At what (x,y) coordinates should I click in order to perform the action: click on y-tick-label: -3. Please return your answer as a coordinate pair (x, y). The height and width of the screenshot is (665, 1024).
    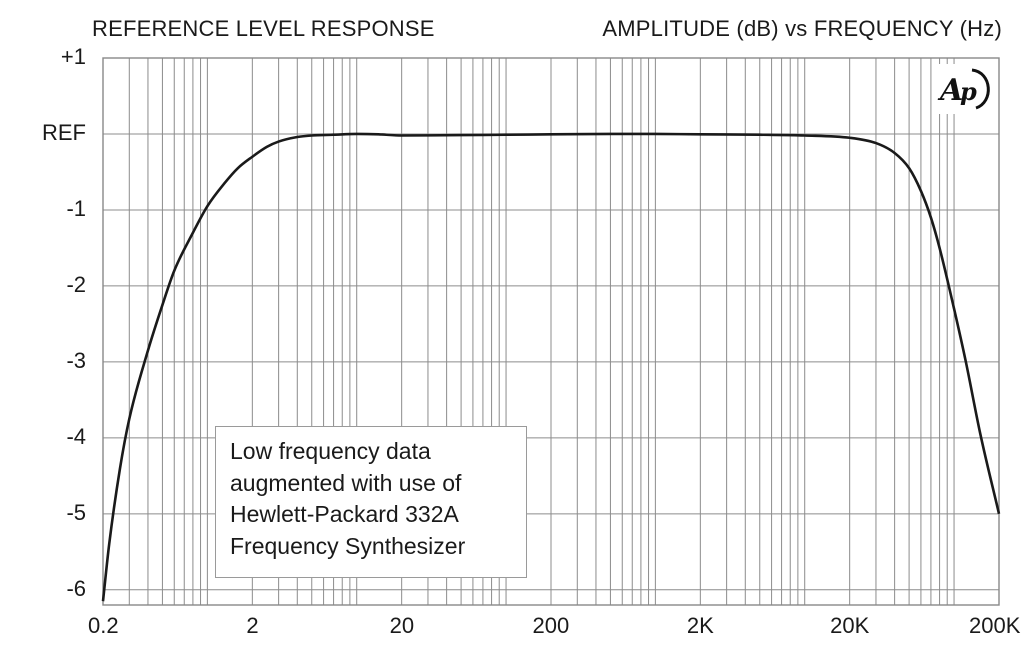
    Looking at the image, I should click on (76, 360).